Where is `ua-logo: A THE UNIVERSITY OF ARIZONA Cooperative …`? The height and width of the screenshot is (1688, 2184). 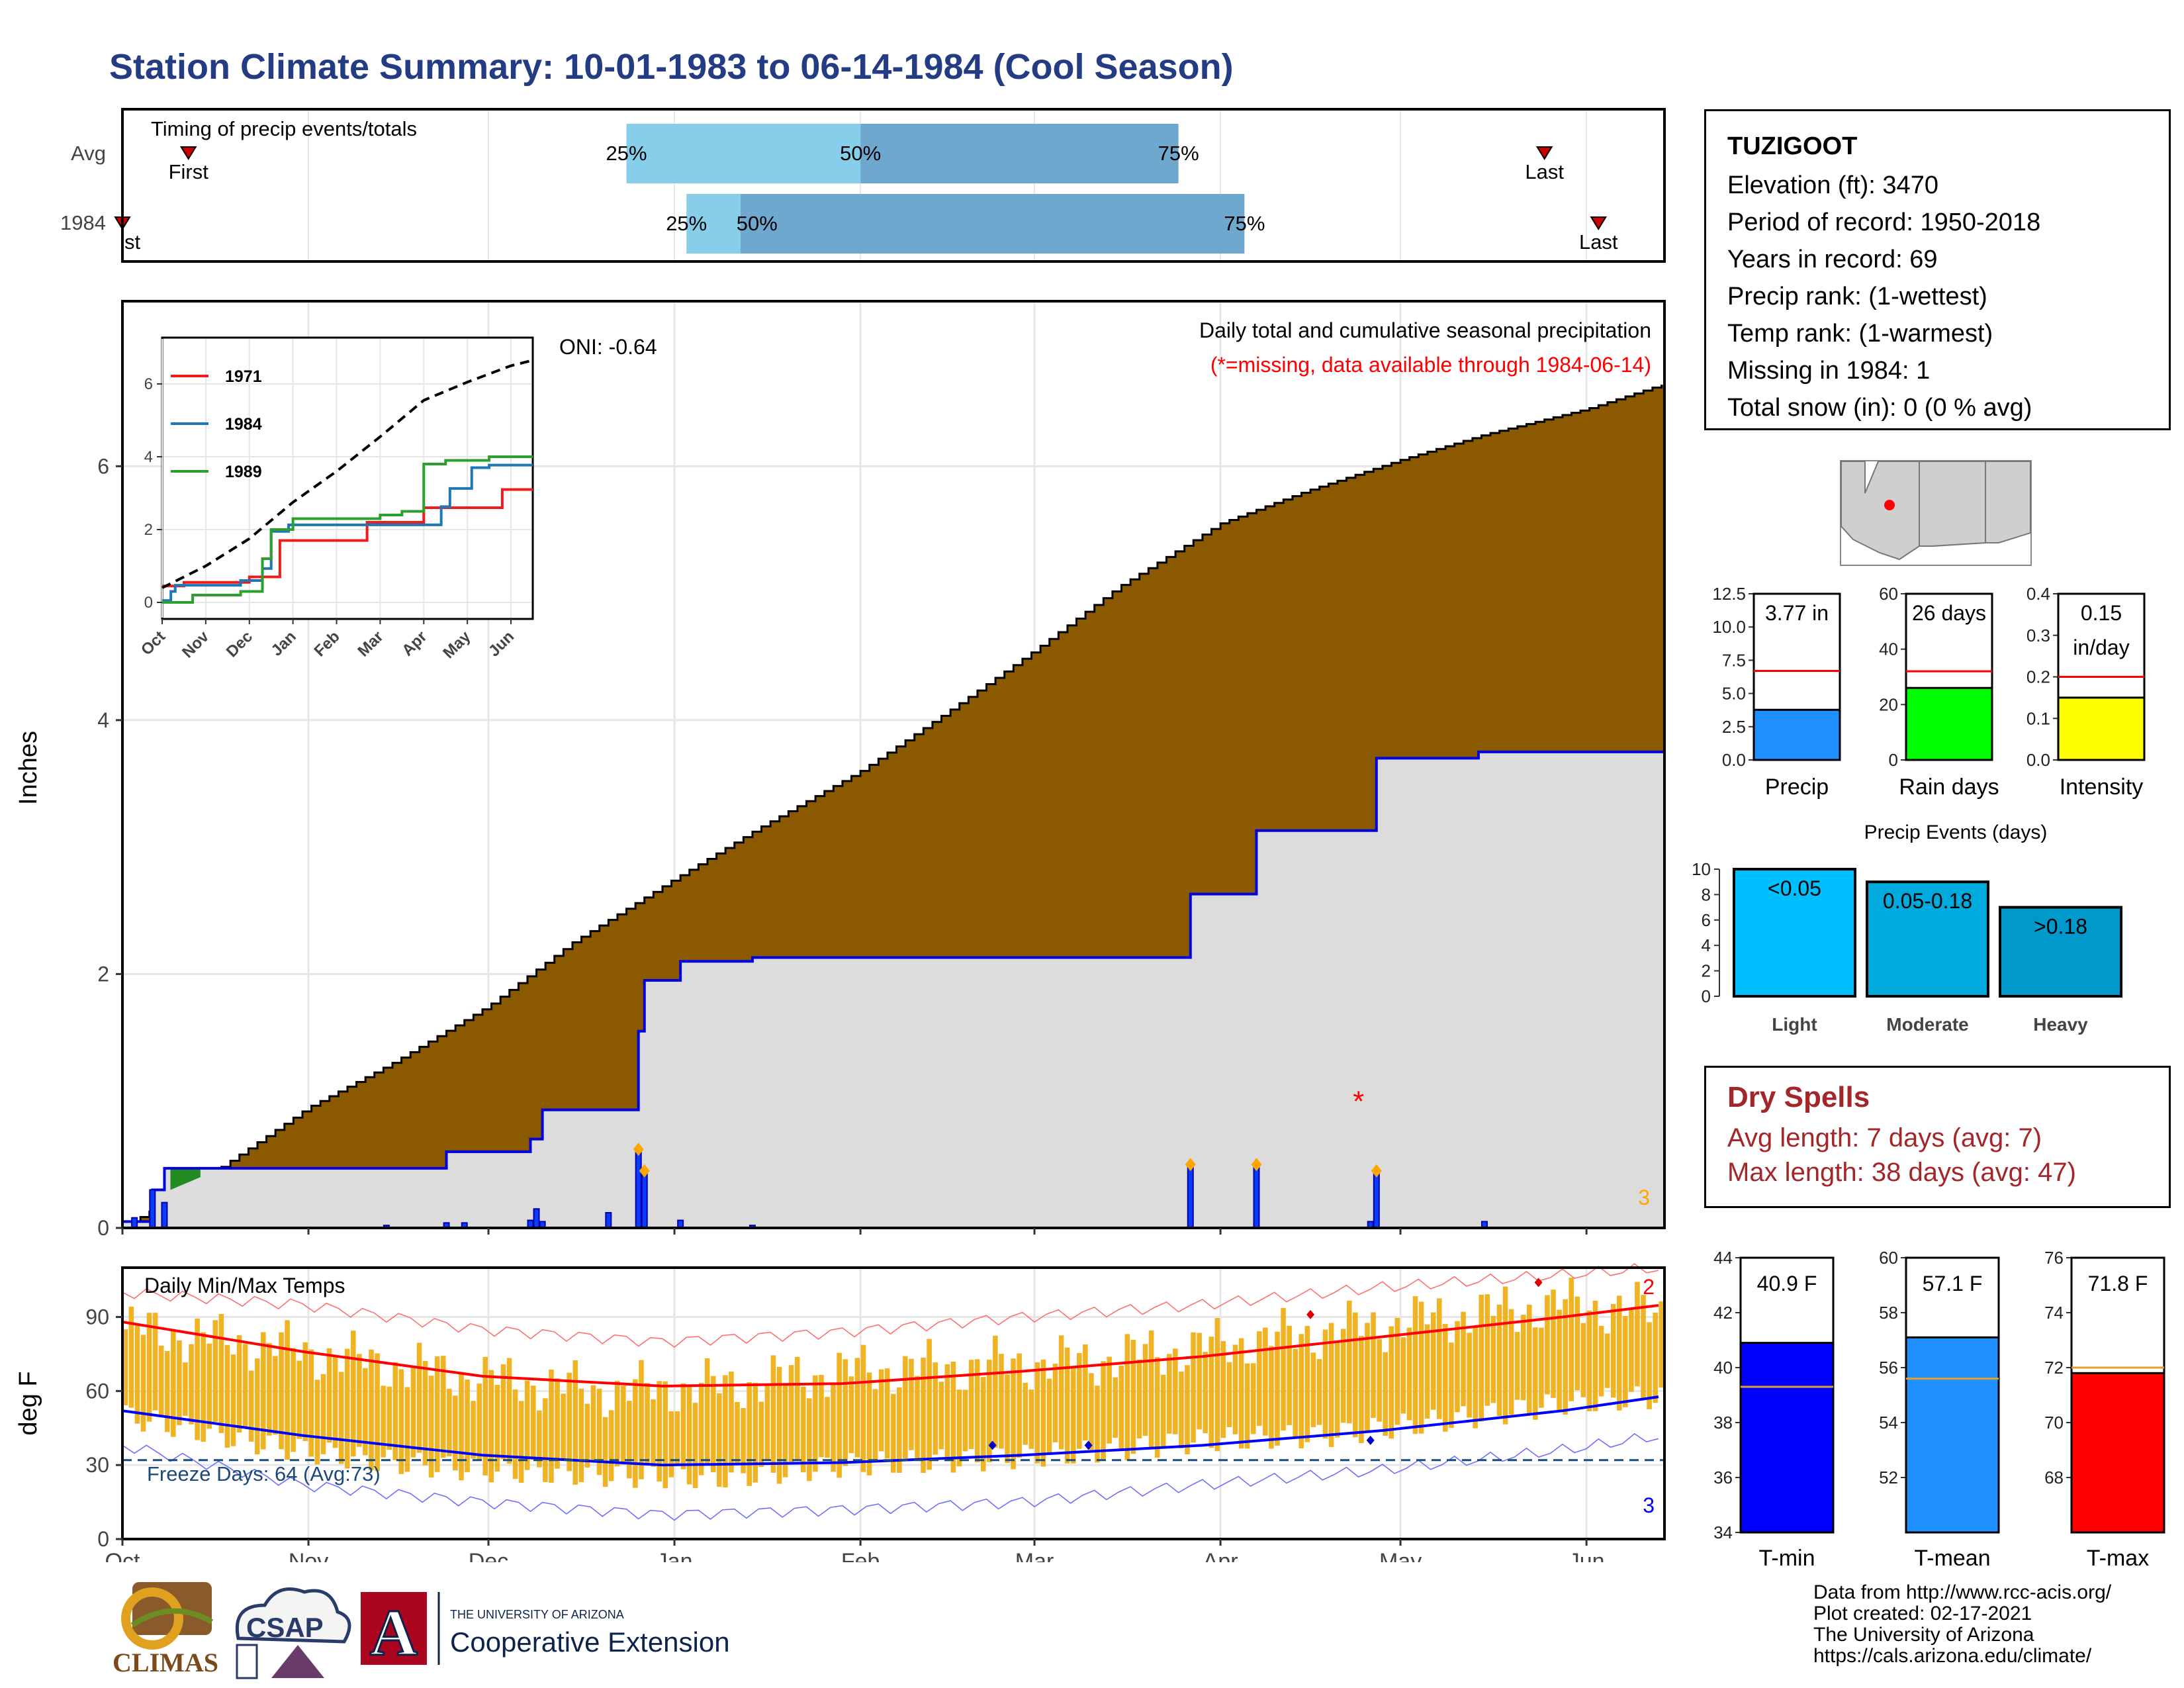
ua-logo: A THE UNIVERSITY OF ARIZONA Cooperative … is located at coordinates (545, 1631).